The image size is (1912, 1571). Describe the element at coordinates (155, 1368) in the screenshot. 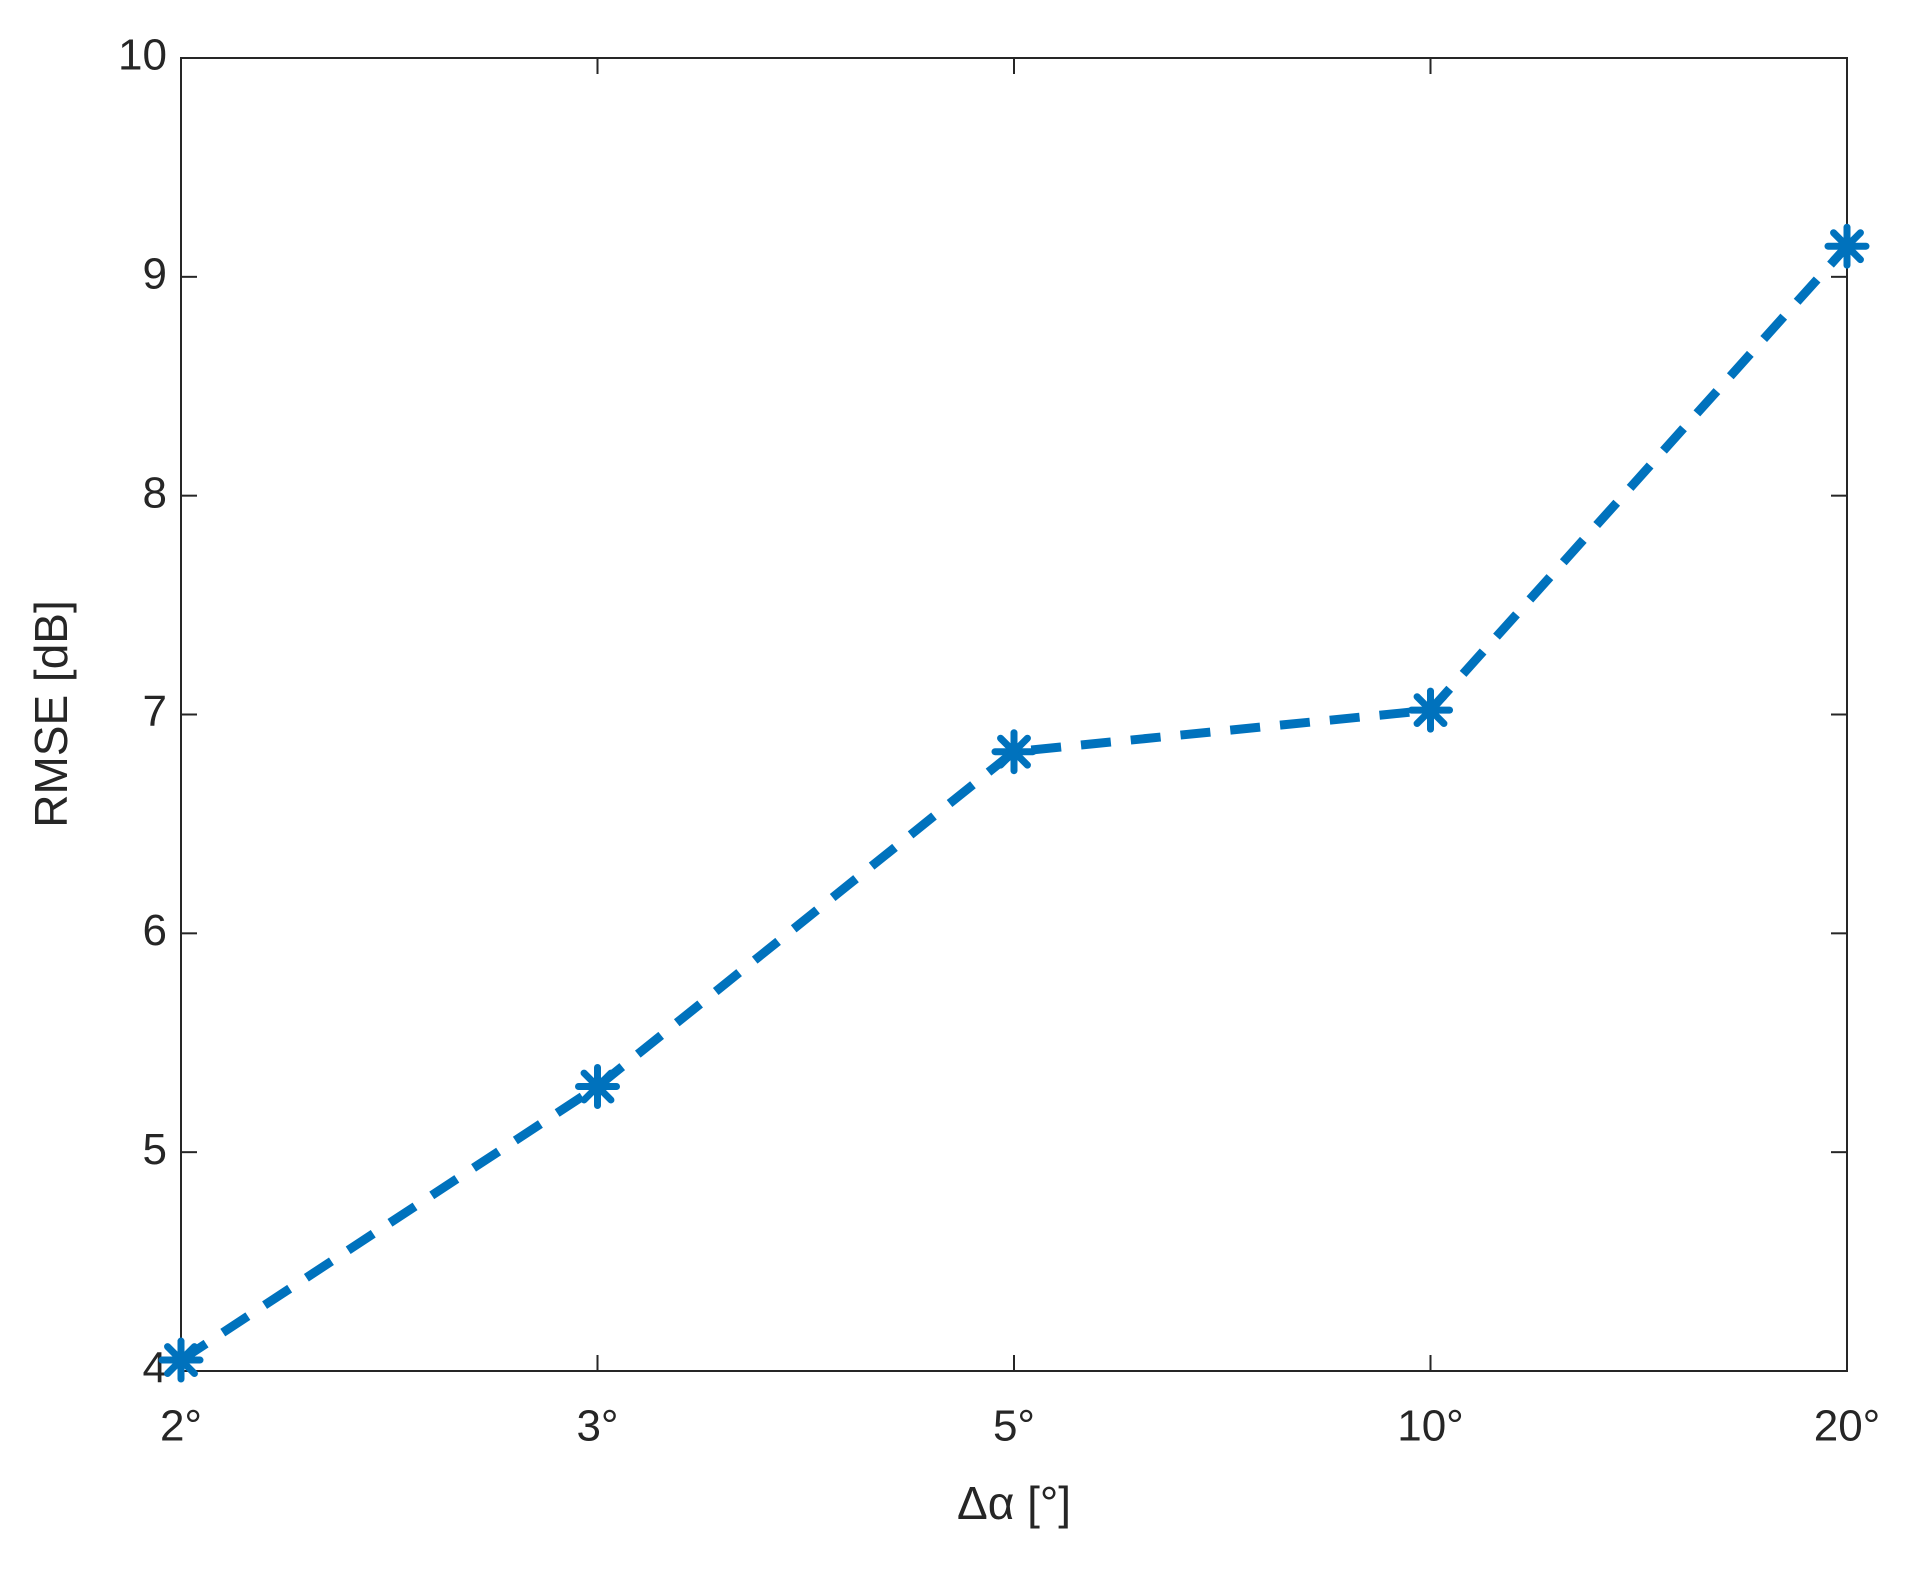

I see `y-tick-label: 4` at that location.